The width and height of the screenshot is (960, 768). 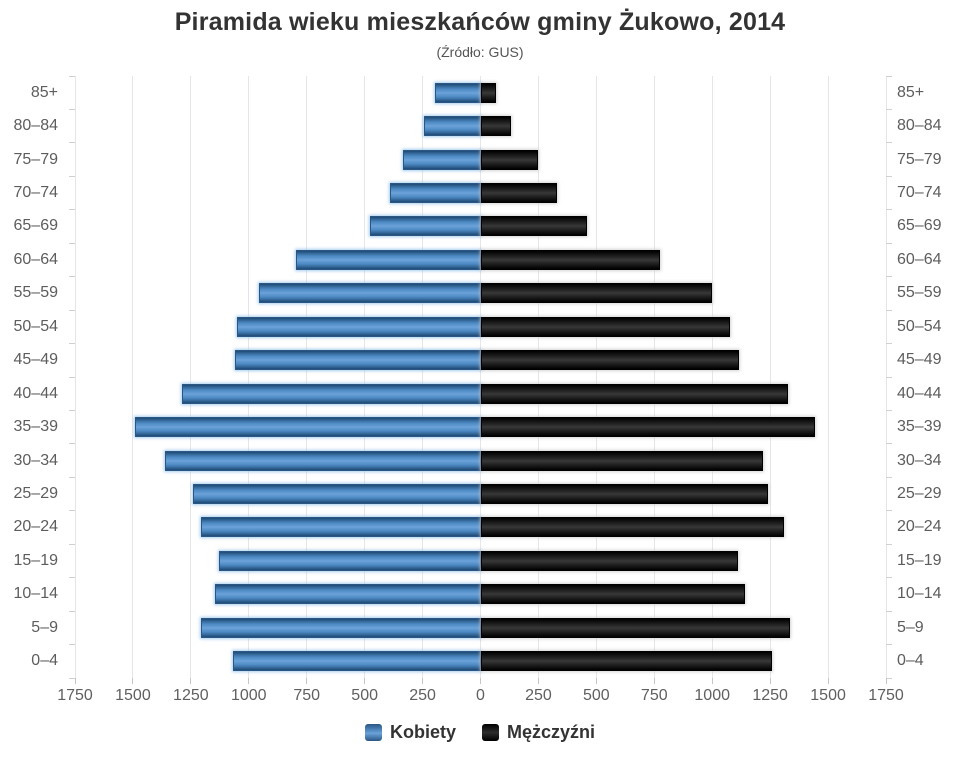 I want to click on legend-item-mezczyzni: Mężczyźni, so click(x=538, y=732).